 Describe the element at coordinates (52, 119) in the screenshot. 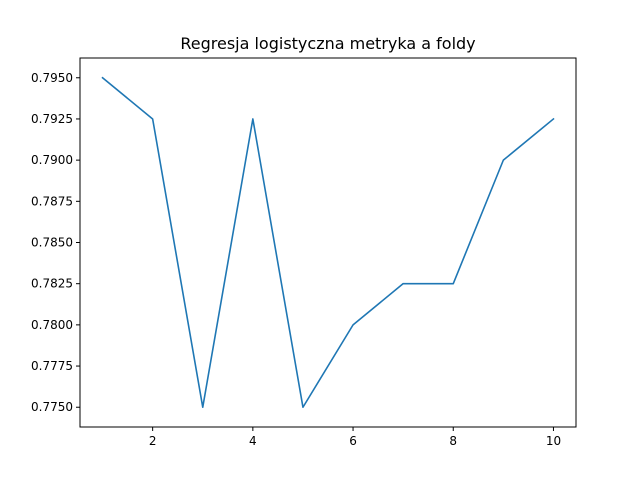

I see `y-tick-label: 0.7925` at that location.